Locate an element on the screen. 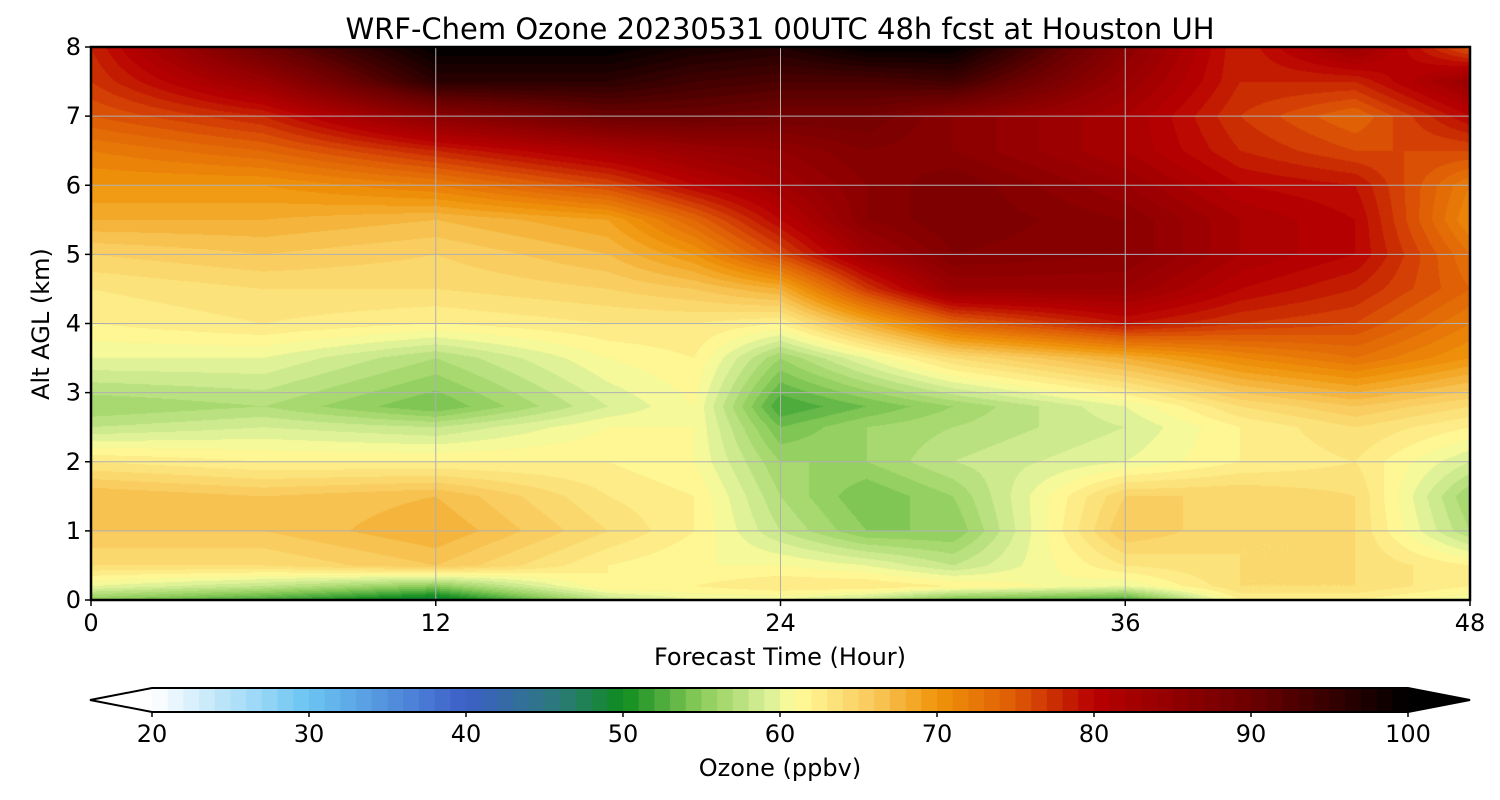  colorbar-tick-label: 50 is located at coordinates (623, 734).